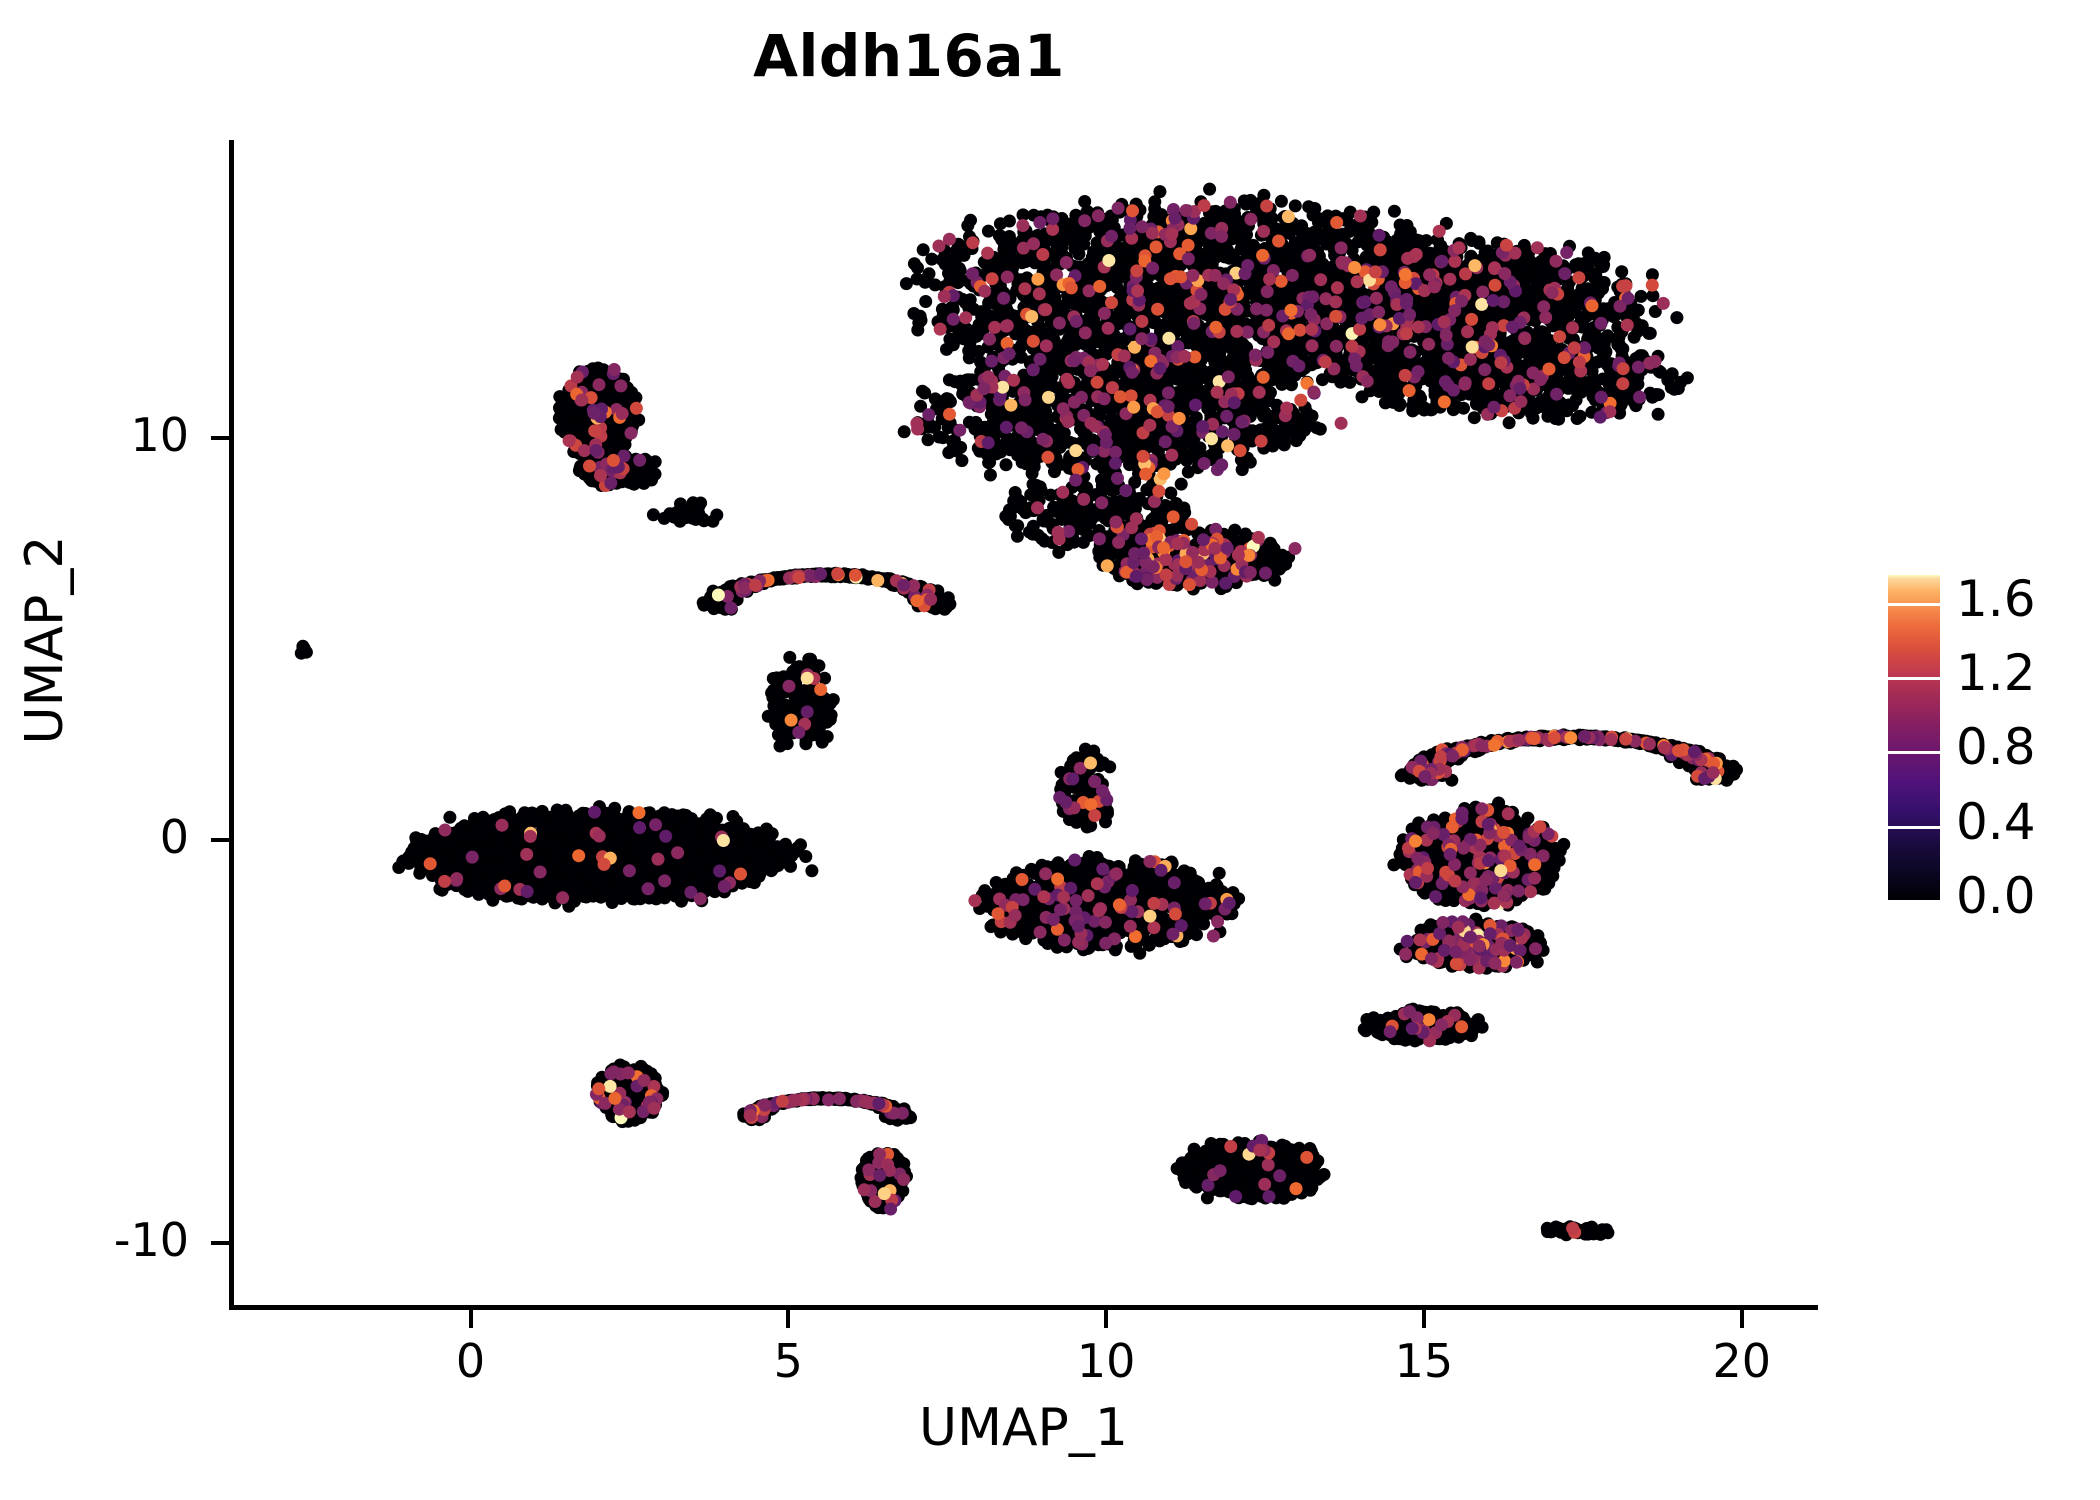  I want to click on x-tick-label: 15, so click(1424, 1361).